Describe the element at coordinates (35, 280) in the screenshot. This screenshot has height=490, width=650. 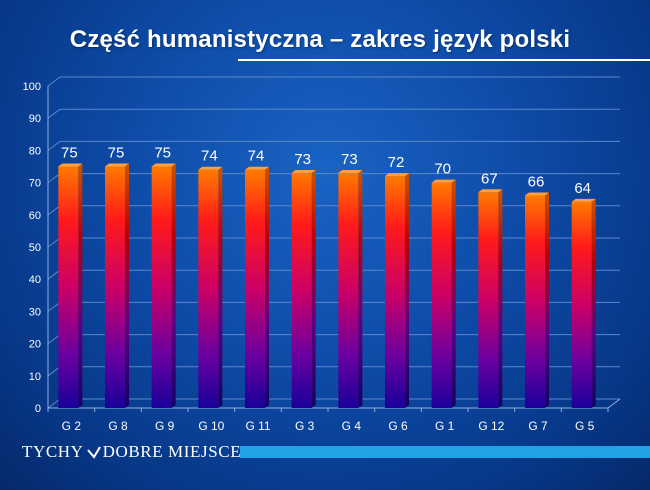
I see `y-tick-label: 40` at that location.